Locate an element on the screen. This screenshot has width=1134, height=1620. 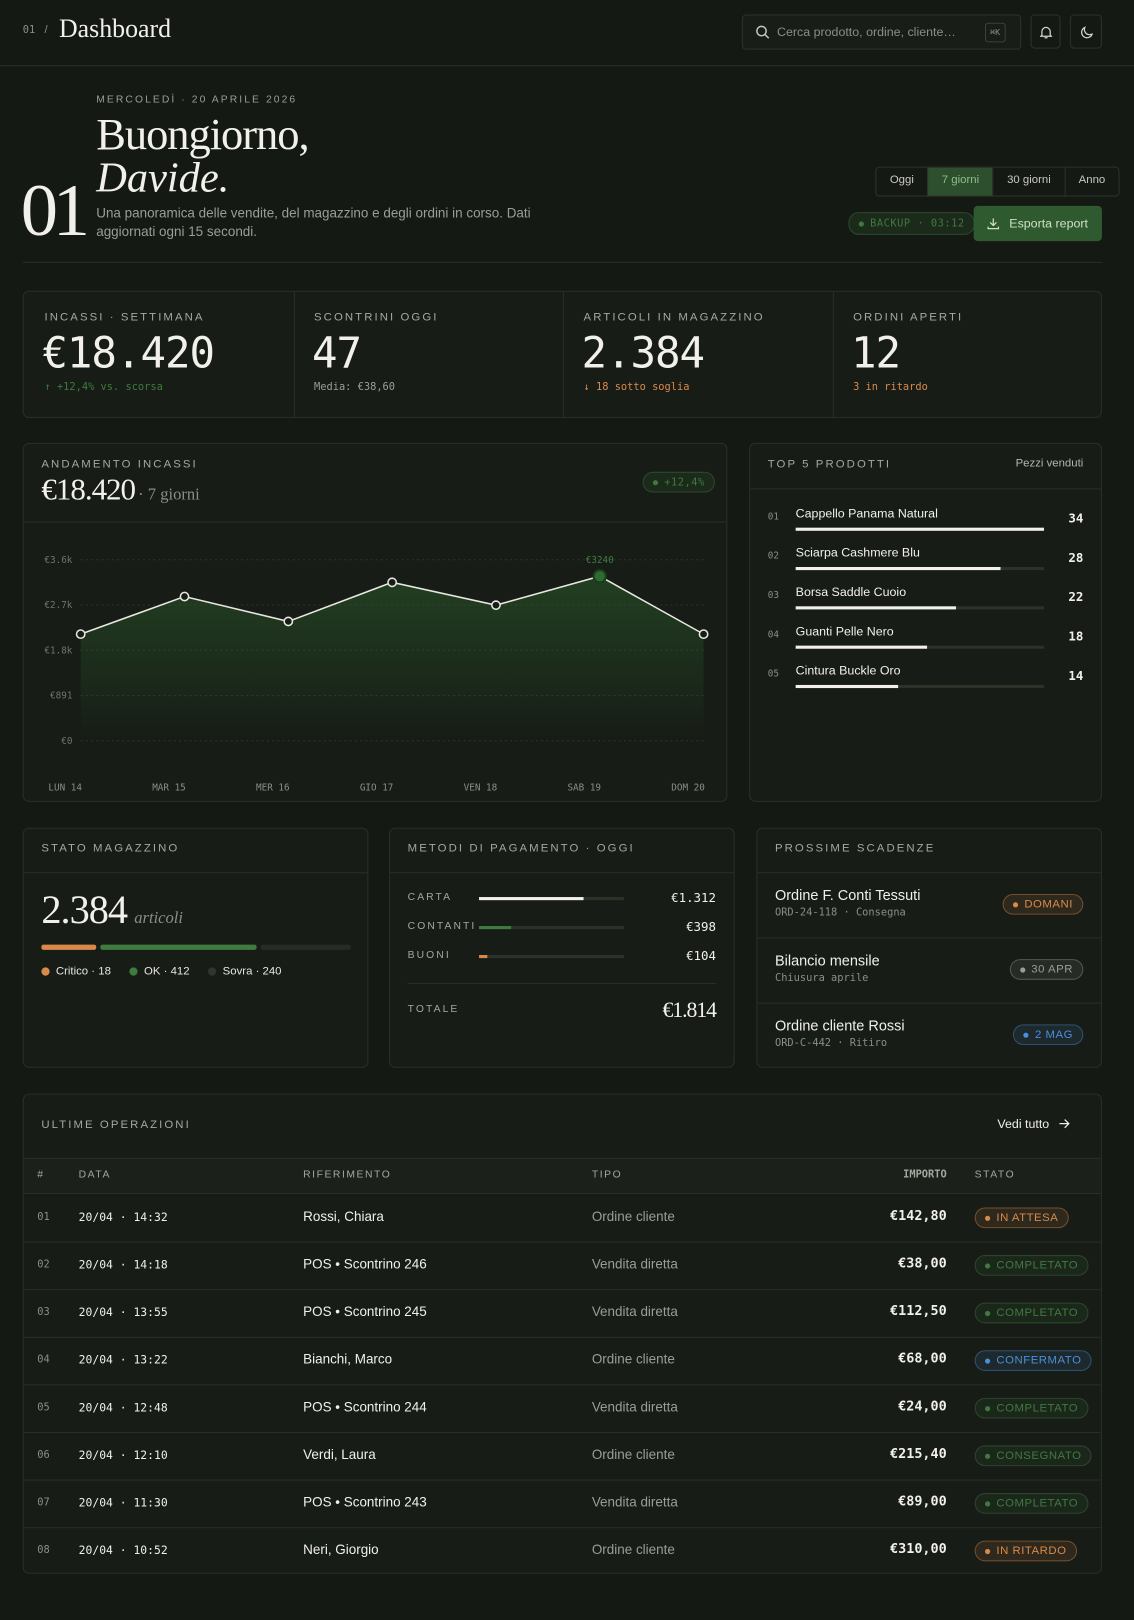
row-reference: POS • Scontrino 245 is located at coordinates (365, 1311).